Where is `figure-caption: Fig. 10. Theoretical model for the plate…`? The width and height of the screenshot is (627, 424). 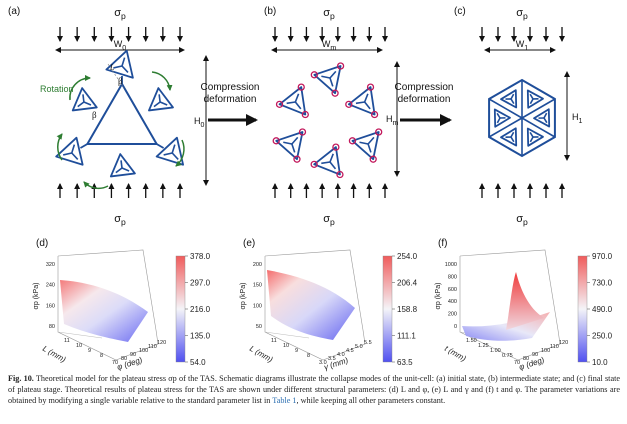
figure-caption: Fig. 10. Theoretical model for the plate… is located at coordinates (314, 389).